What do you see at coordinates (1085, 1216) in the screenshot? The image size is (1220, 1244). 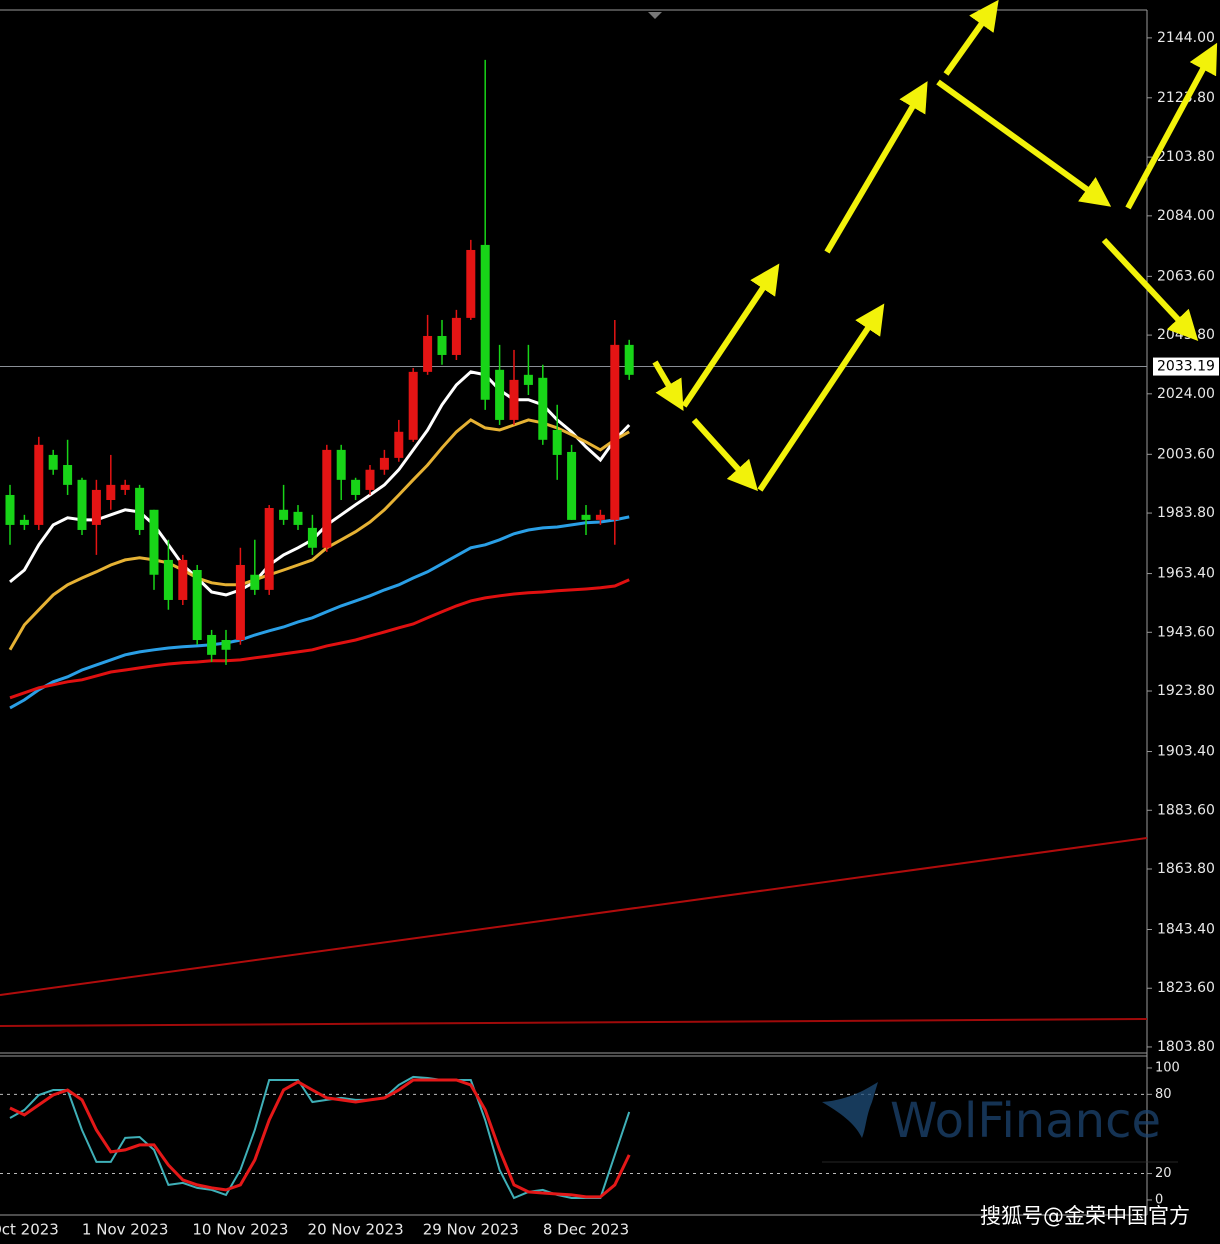 I see `credit: 搜狐号@金荣中国官方` at bounding box center [1085, 1216].